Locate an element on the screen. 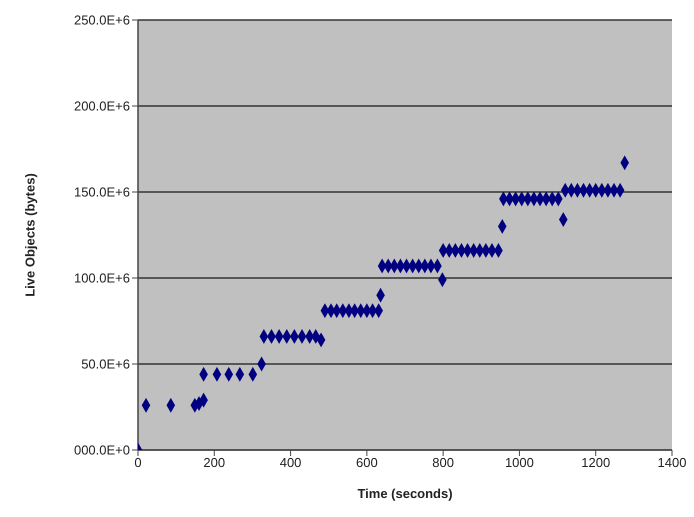  y-tick-label: 200.0E+6 is located at coordinates (102, 106).